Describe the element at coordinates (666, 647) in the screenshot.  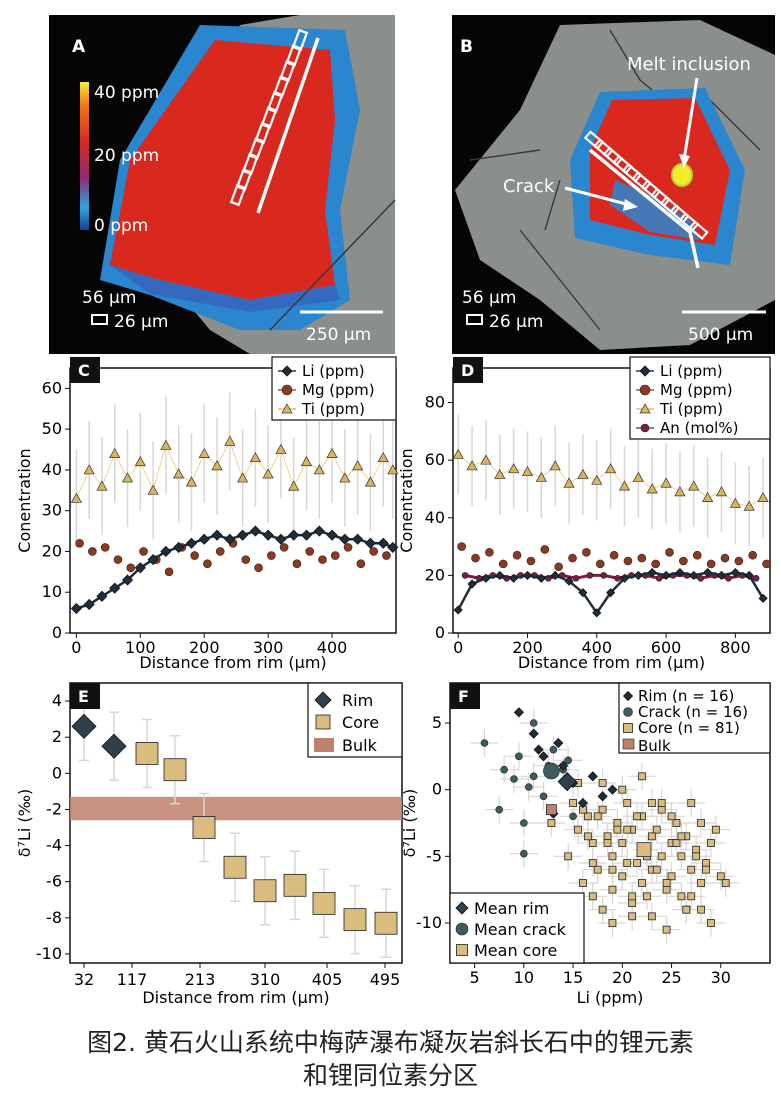
I see `x-tick-label: 600` at that location.